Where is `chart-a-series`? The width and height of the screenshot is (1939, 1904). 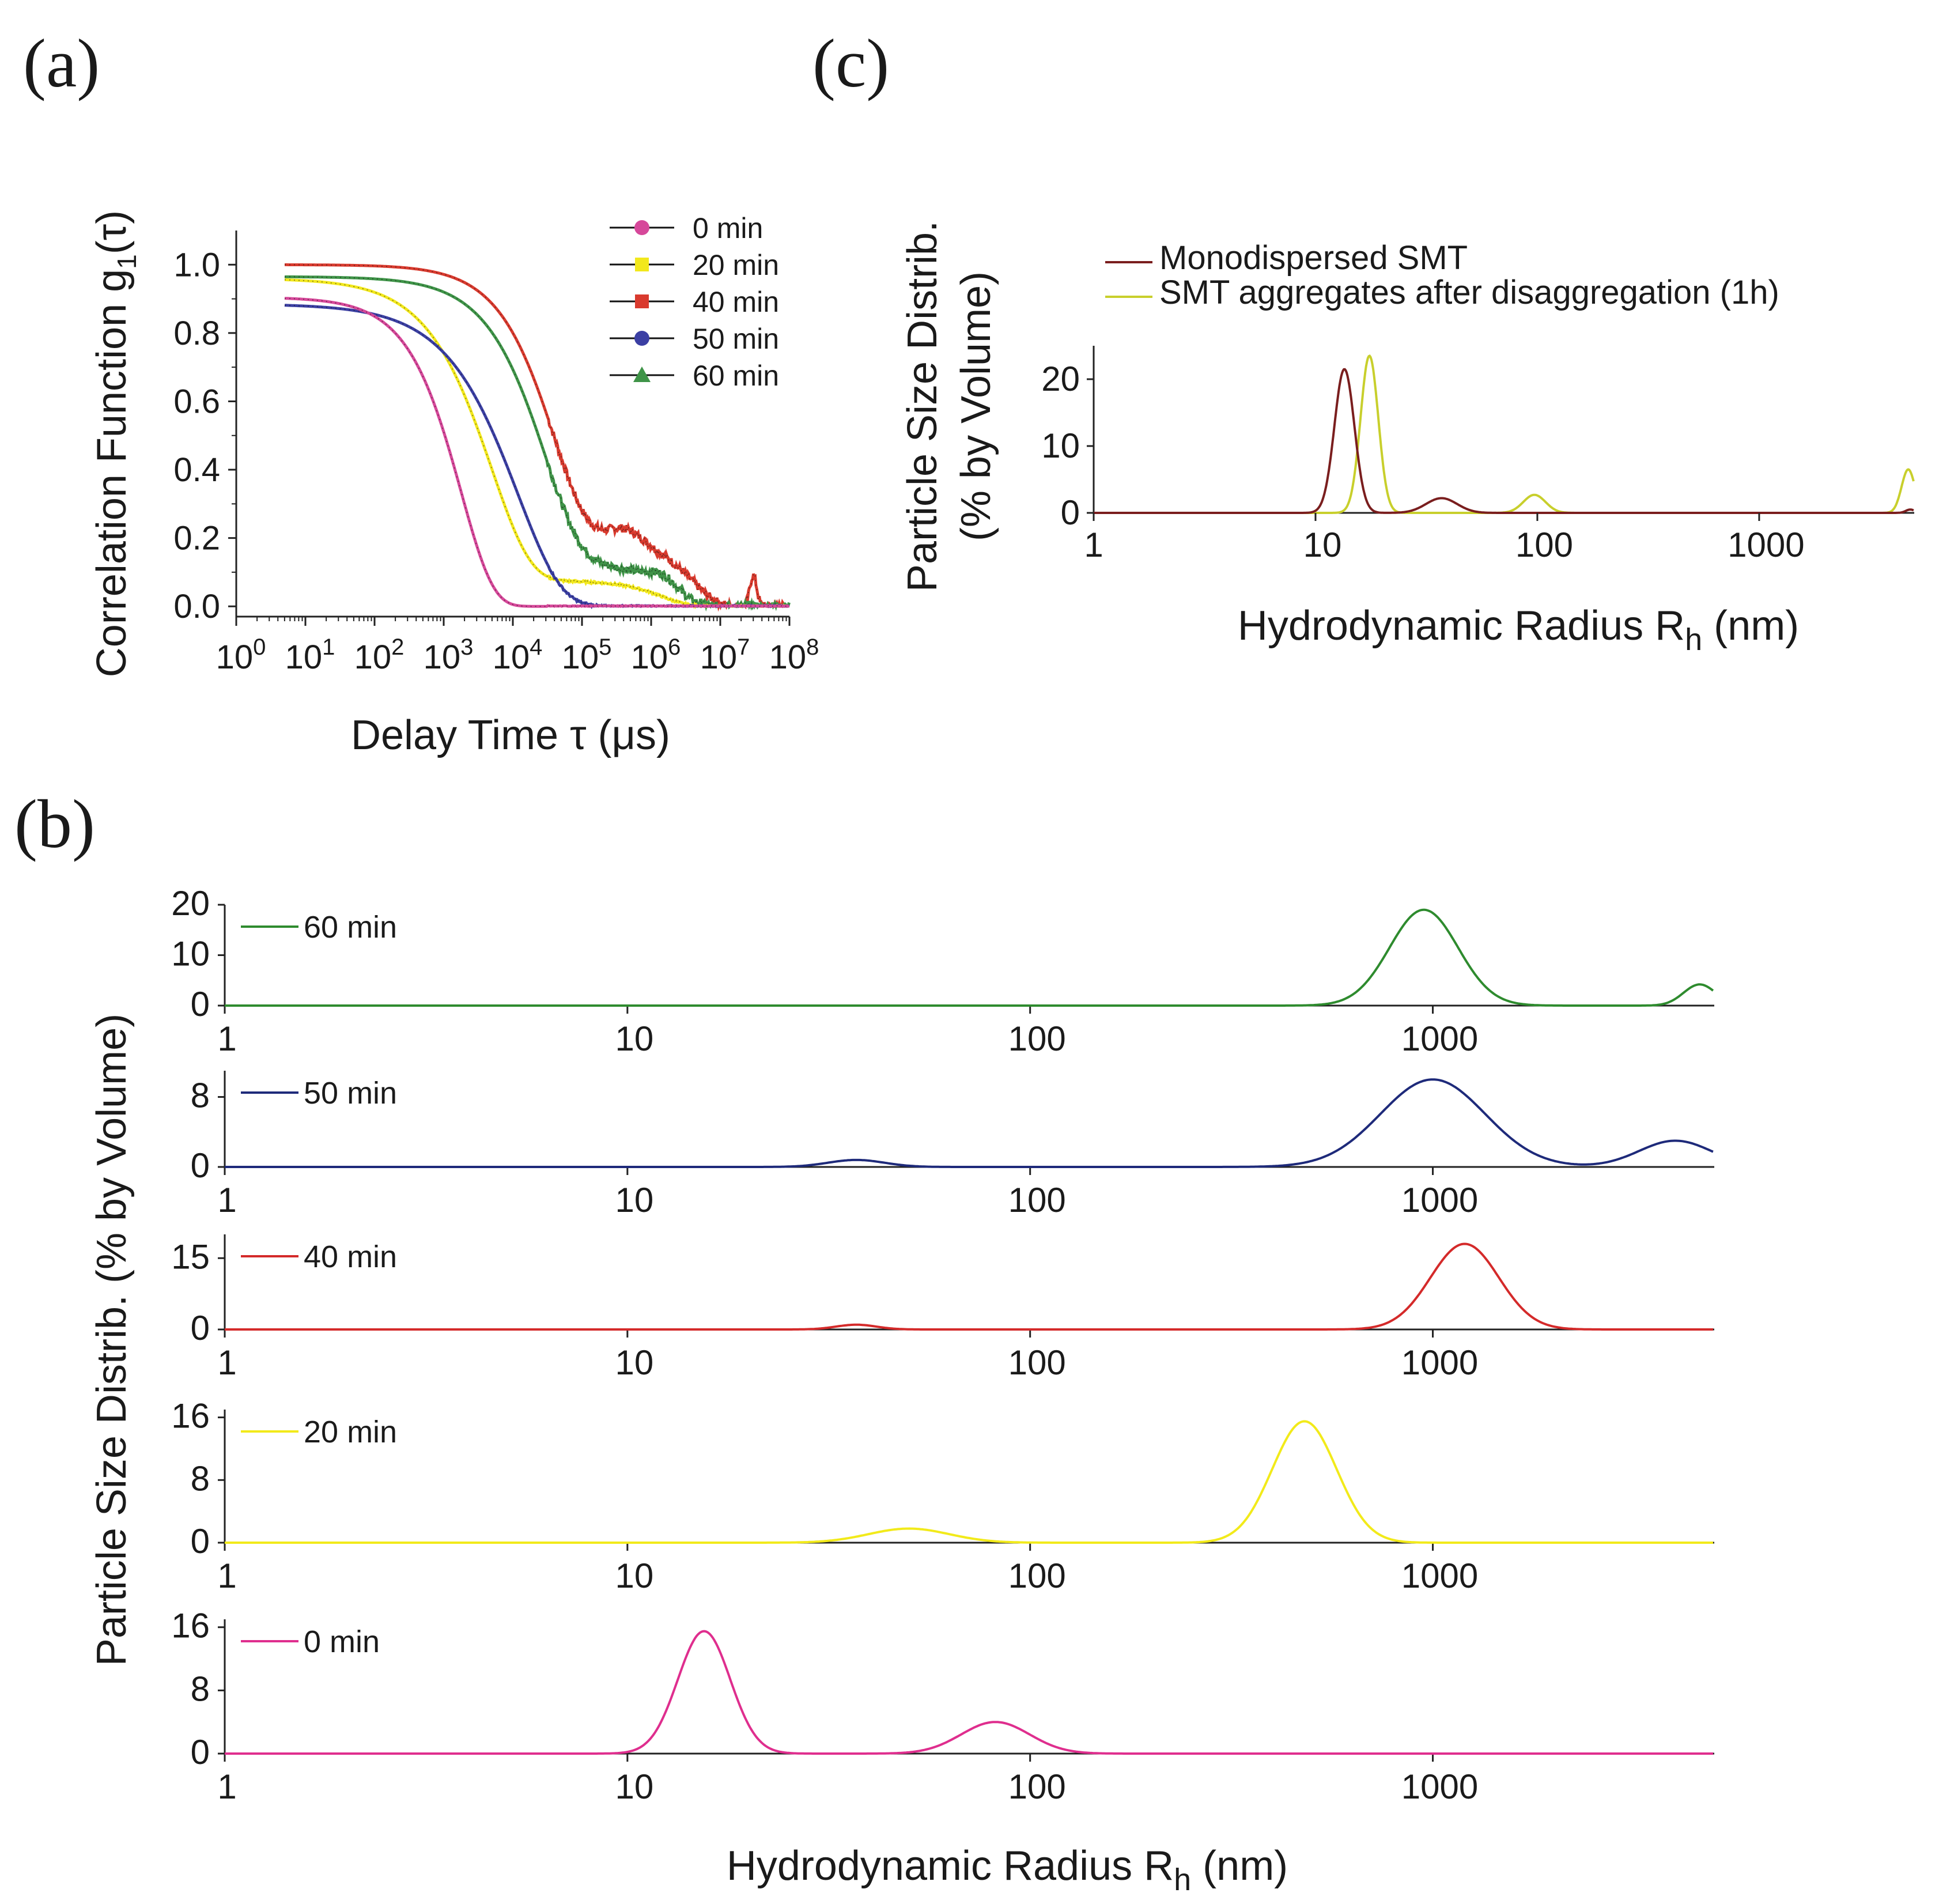 chart-a-series is located at coordinates (537, 438).